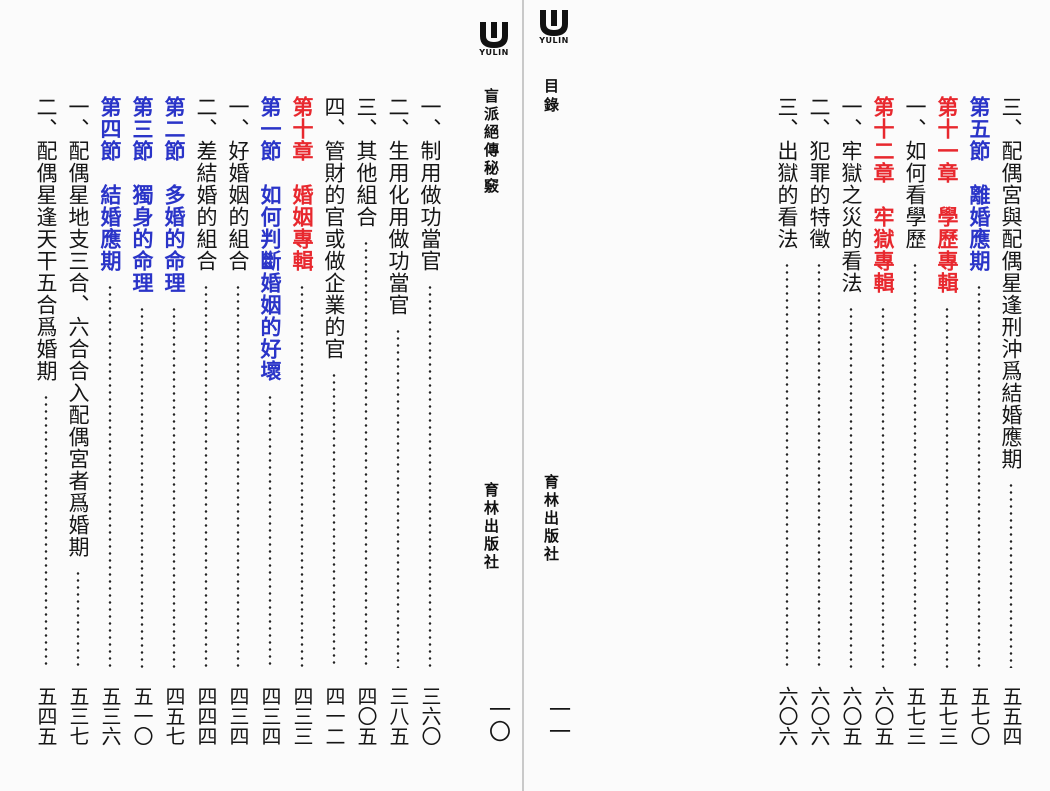 This screenshot has width=1050, height=791. I want to click on toc-entry: 二、差結婚的組合四四四, so click(206, 421).